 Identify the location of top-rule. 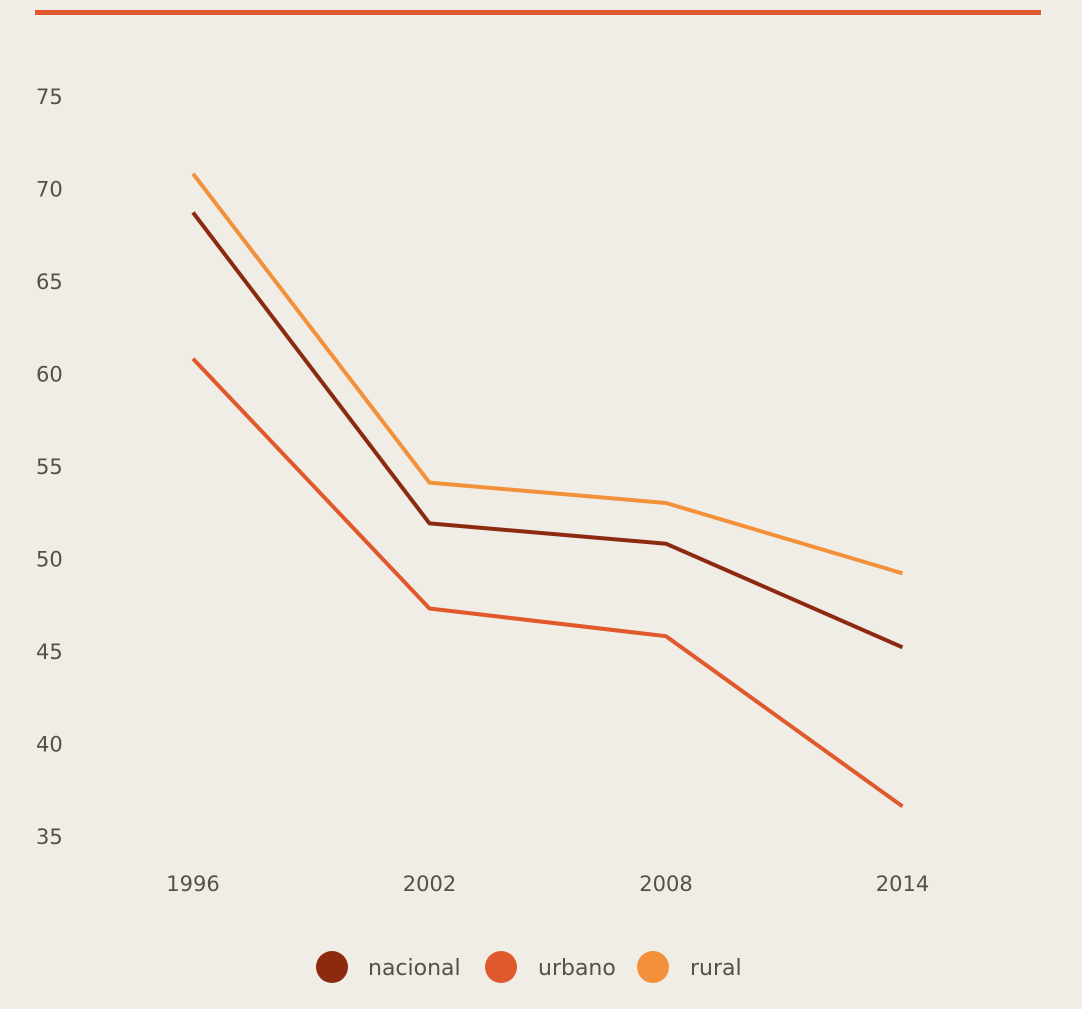
(538, 12).